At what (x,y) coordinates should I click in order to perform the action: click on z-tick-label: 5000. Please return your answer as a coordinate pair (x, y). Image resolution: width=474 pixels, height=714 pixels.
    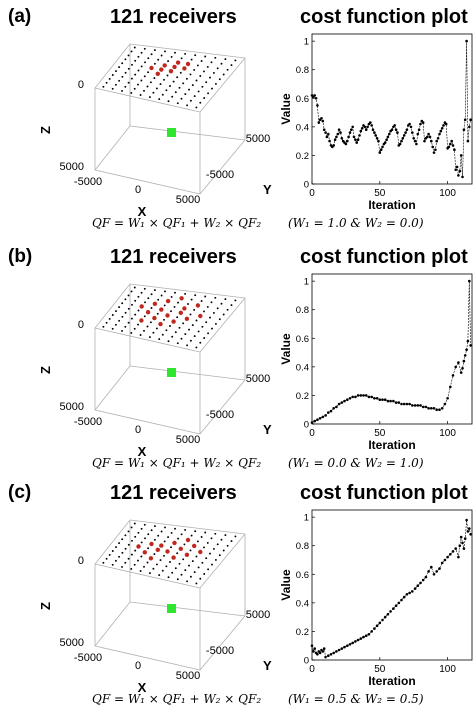
    Looking at the image, I should click on (72, 643).